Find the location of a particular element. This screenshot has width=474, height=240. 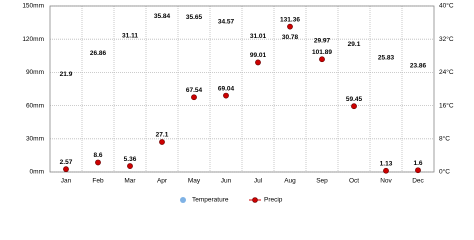

y2-tick-label: 24°C is located at coordinates (446, 72).